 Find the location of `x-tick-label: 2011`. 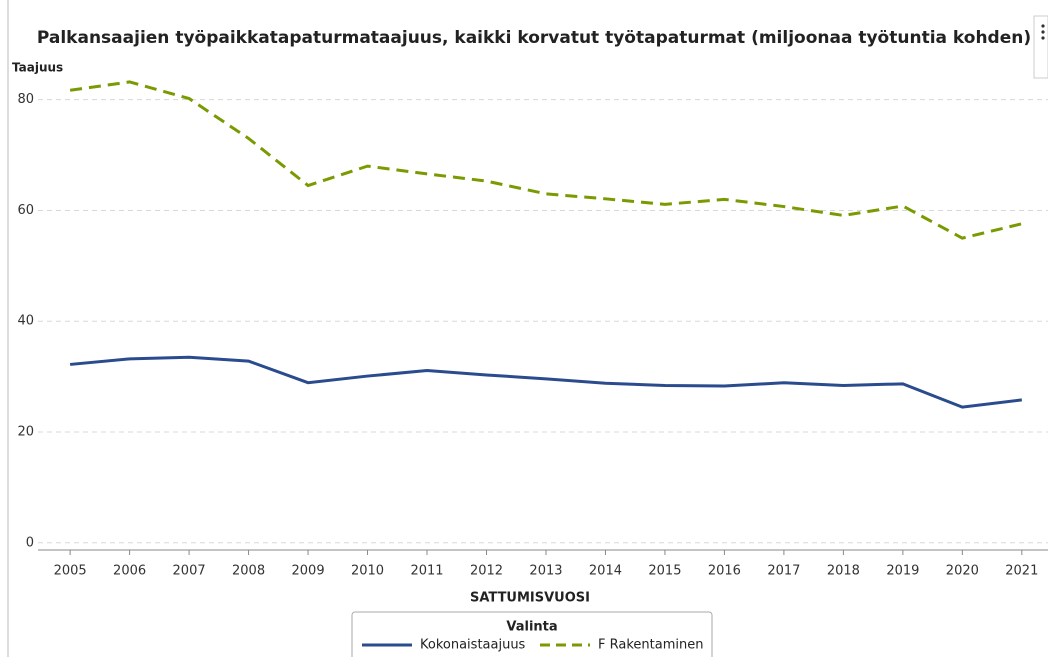

x-tick-label: 2011 is located at coordinates (426, 571).